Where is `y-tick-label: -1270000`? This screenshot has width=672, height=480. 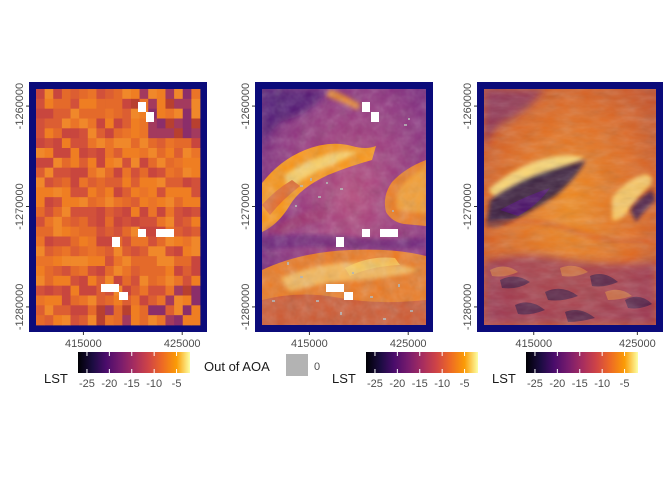 y-tick-label: -1270000 is located at coordinates (246, 206).